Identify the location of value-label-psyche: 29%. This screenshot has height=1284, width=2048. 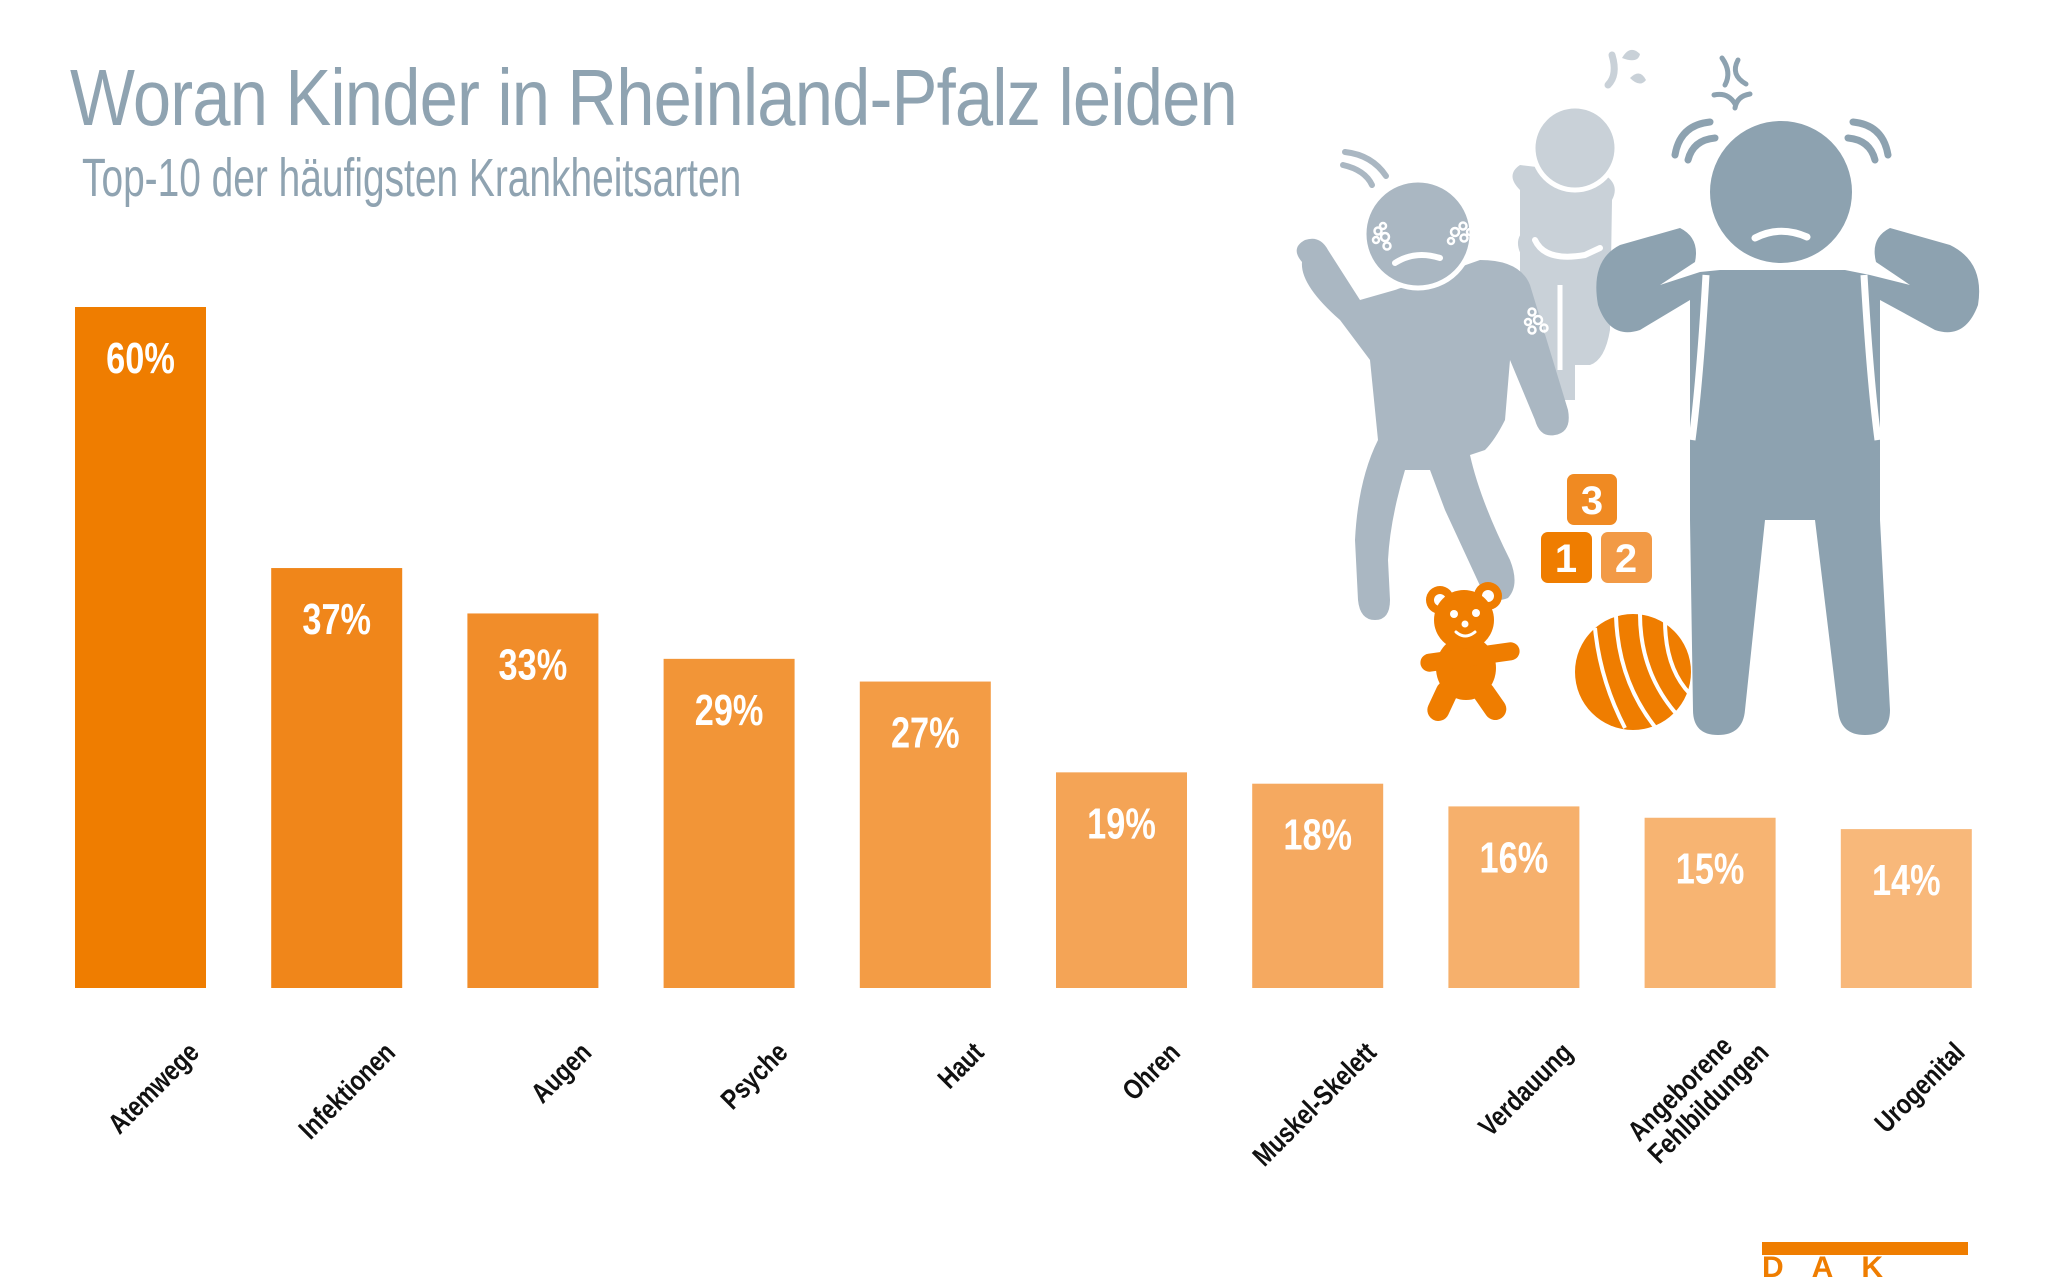
(729, 710).